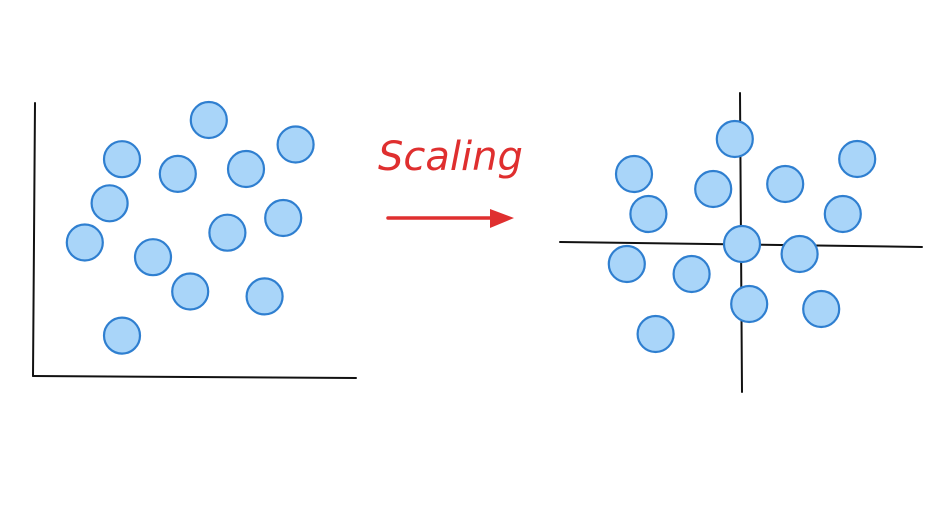  Describe the element at coordinates (502, 218) in the screenshot. I see `arrow-head` at that location.